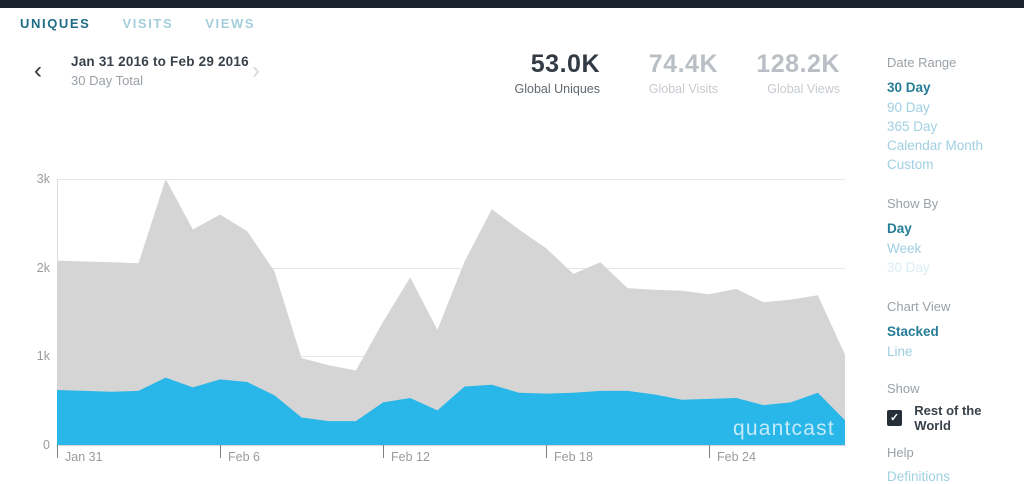 This screenshot has height=484, width=1024. I want to click on daterange-option-custom: Custom, so click(910, 164).